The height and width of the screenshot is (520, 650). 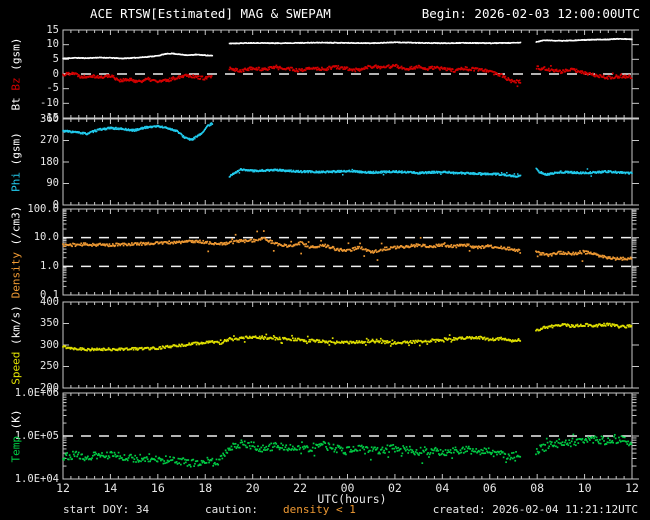 What do you see at coordinates (36, 392) in the screenshot?
I see `y-tick-label: 1.0E+06` at bounding box center [36, 392].